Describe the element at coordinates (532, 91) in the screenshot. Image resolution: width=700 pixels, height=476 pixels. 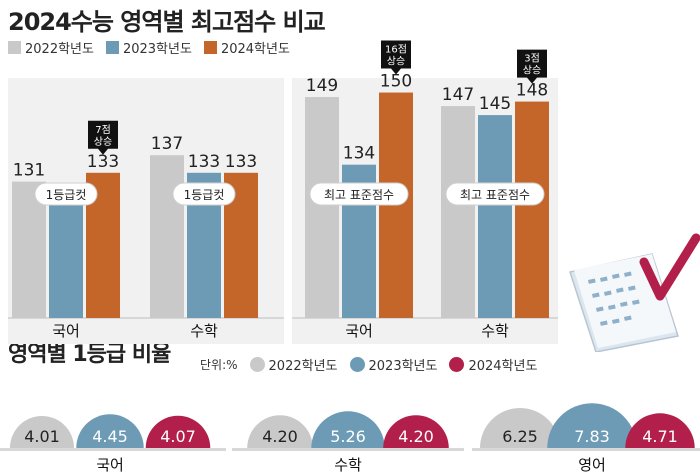
I see `bar-value-label: 148` at that location.